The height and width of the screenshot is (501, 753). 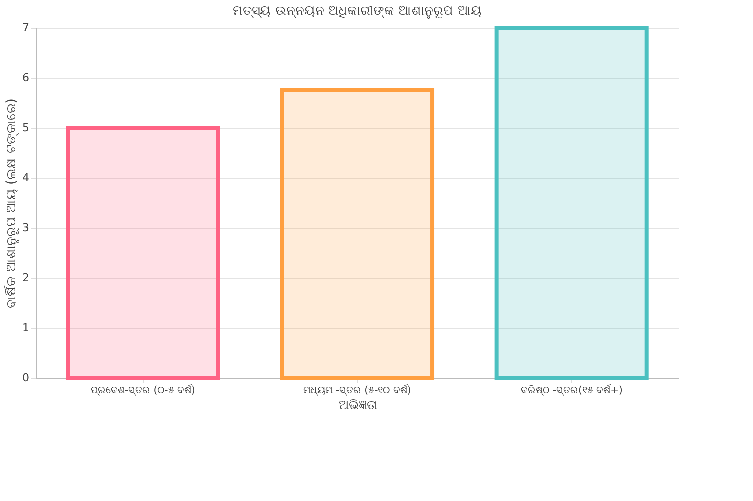 I want to click on y-tick-label: 2, so click(x=26, y=278).